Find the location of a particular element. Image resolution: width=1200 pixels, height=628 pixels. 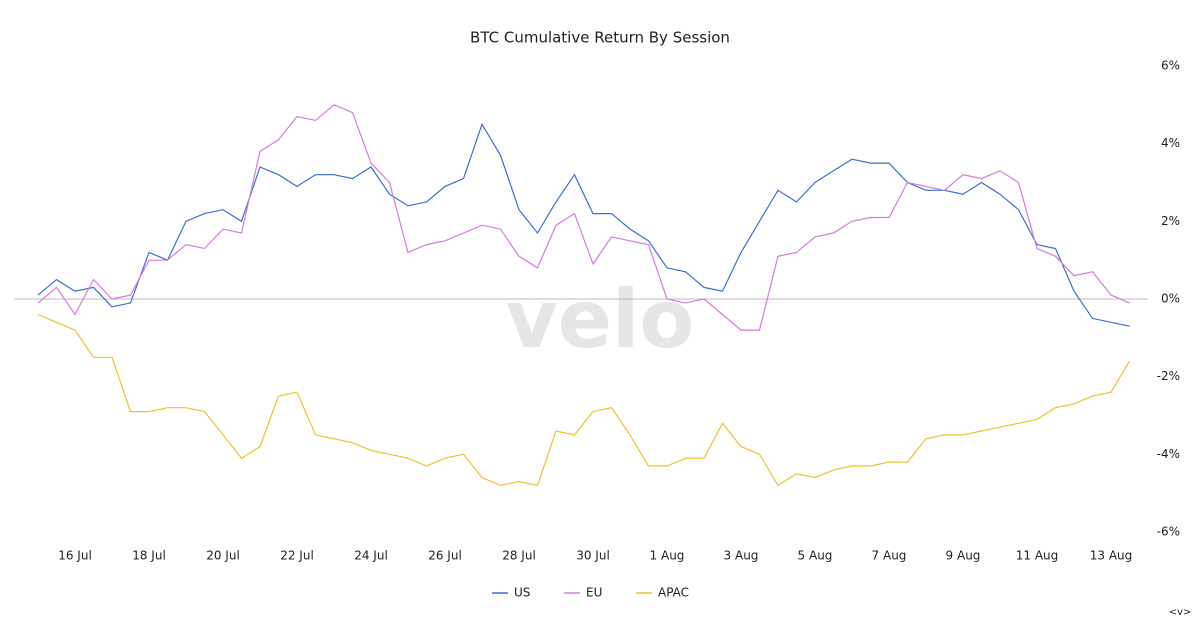

x-tick-label: 26 Jul is located at coordinates (445, 556).